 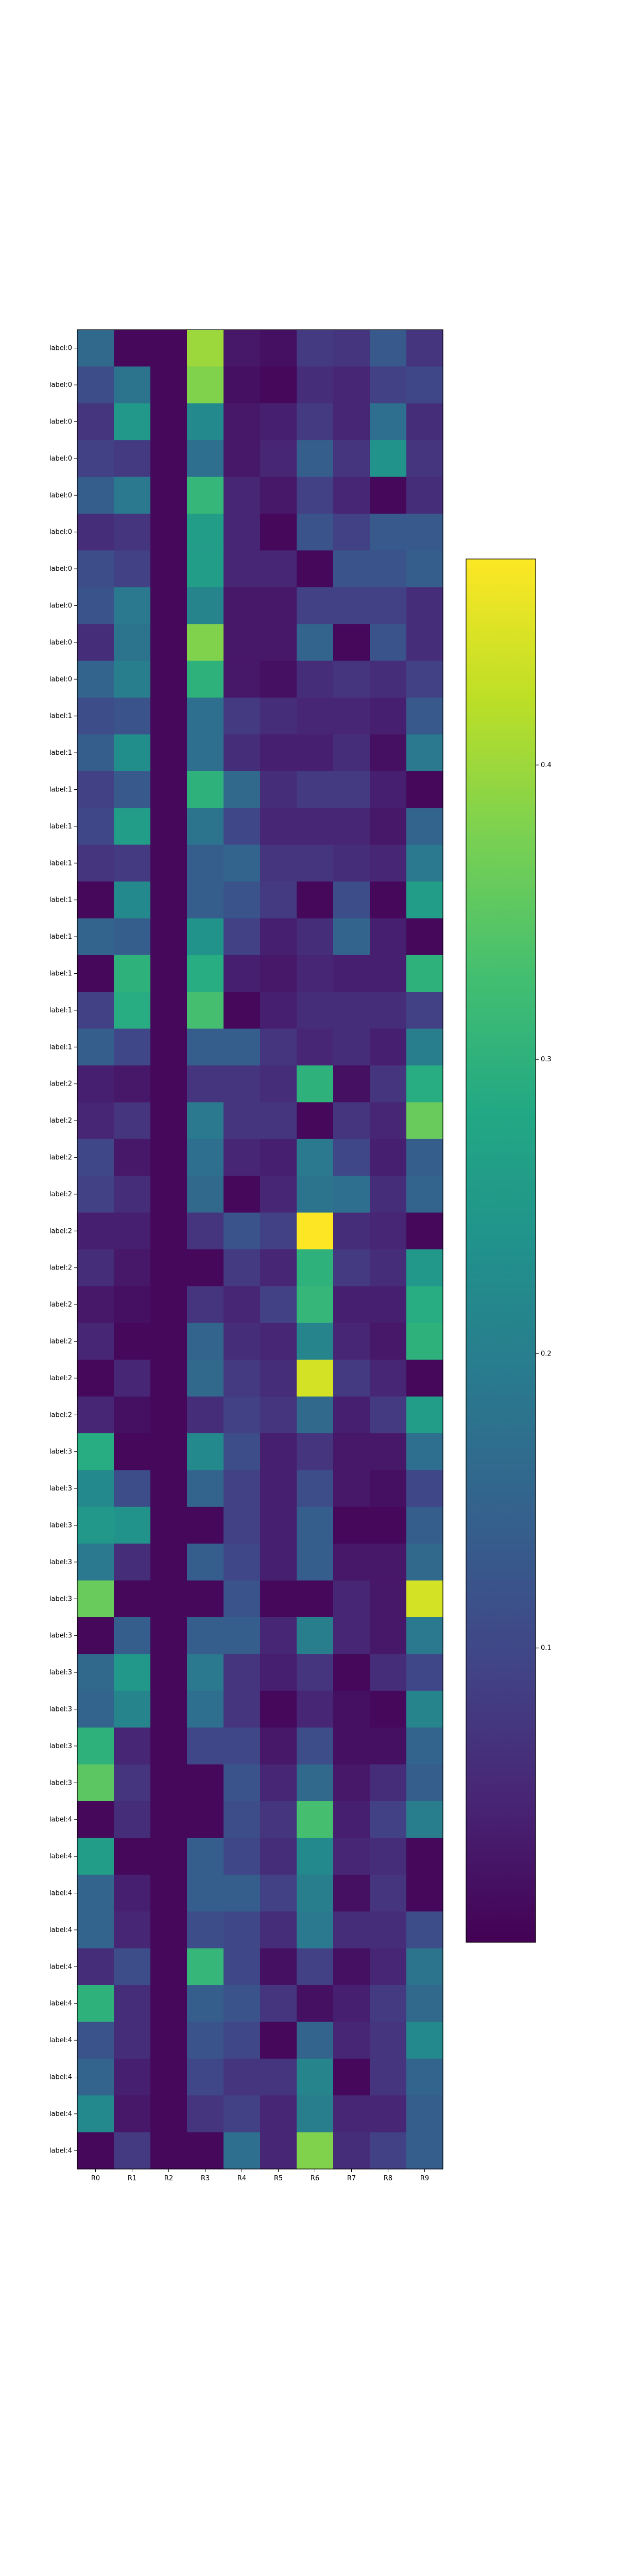 What do you see at coordinates (95, 2178) in the screenshot?
I see `x-tick-label: R0` at bounding box center [95, 2178].